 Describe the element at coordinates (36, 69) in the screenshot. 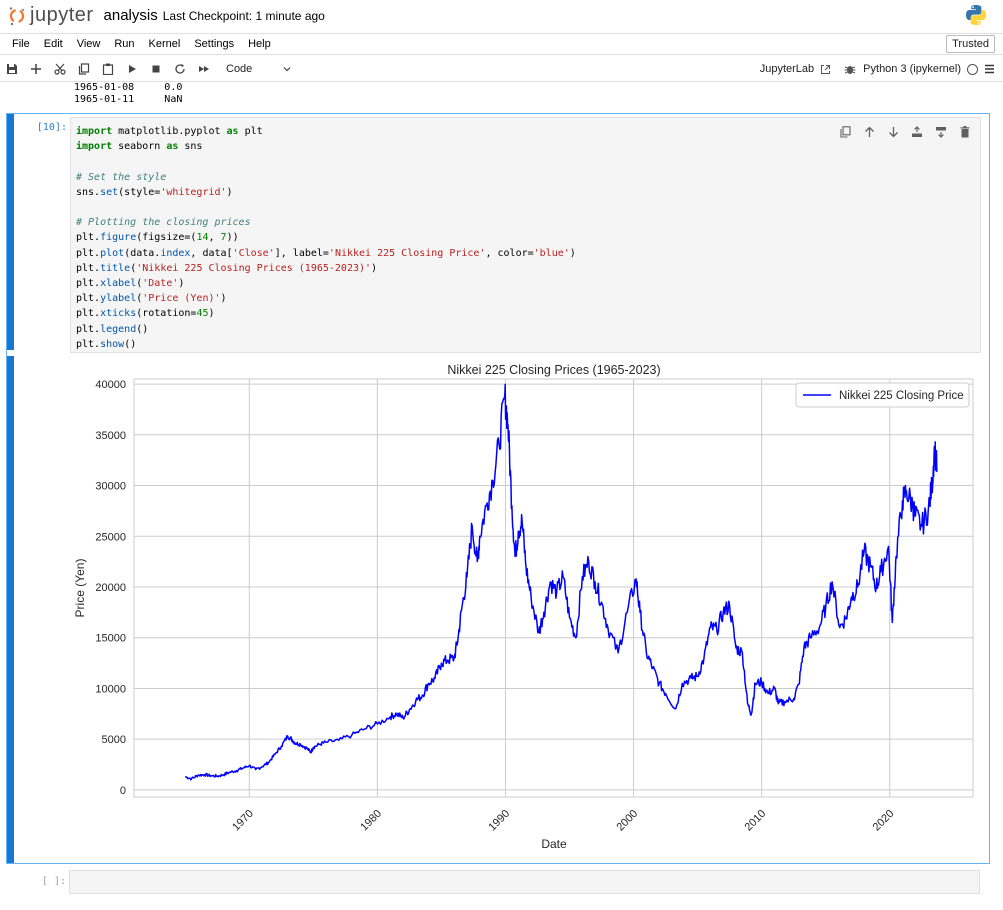

I see `add-icon` at that location.